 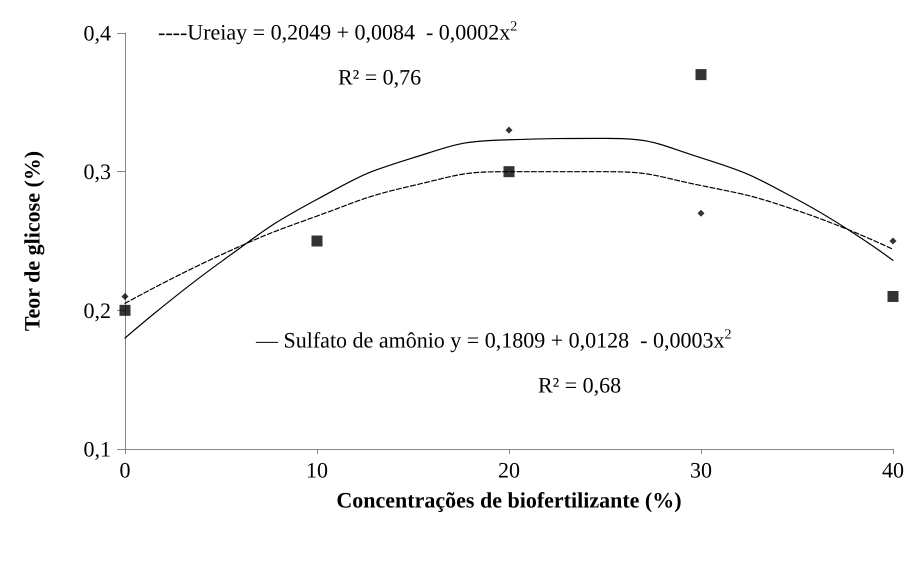 What do you see at coordinates (380, 77) in the screenshot?
I see `annotation: R² = 0,76` at bounding box center [380, 77].